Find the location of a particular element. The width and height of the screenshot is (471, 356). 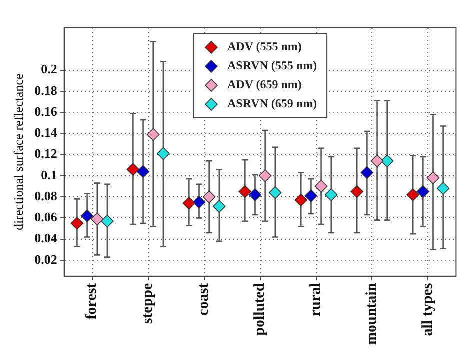

y-tick-label: 0.12 is located at coordinates (46, 154).